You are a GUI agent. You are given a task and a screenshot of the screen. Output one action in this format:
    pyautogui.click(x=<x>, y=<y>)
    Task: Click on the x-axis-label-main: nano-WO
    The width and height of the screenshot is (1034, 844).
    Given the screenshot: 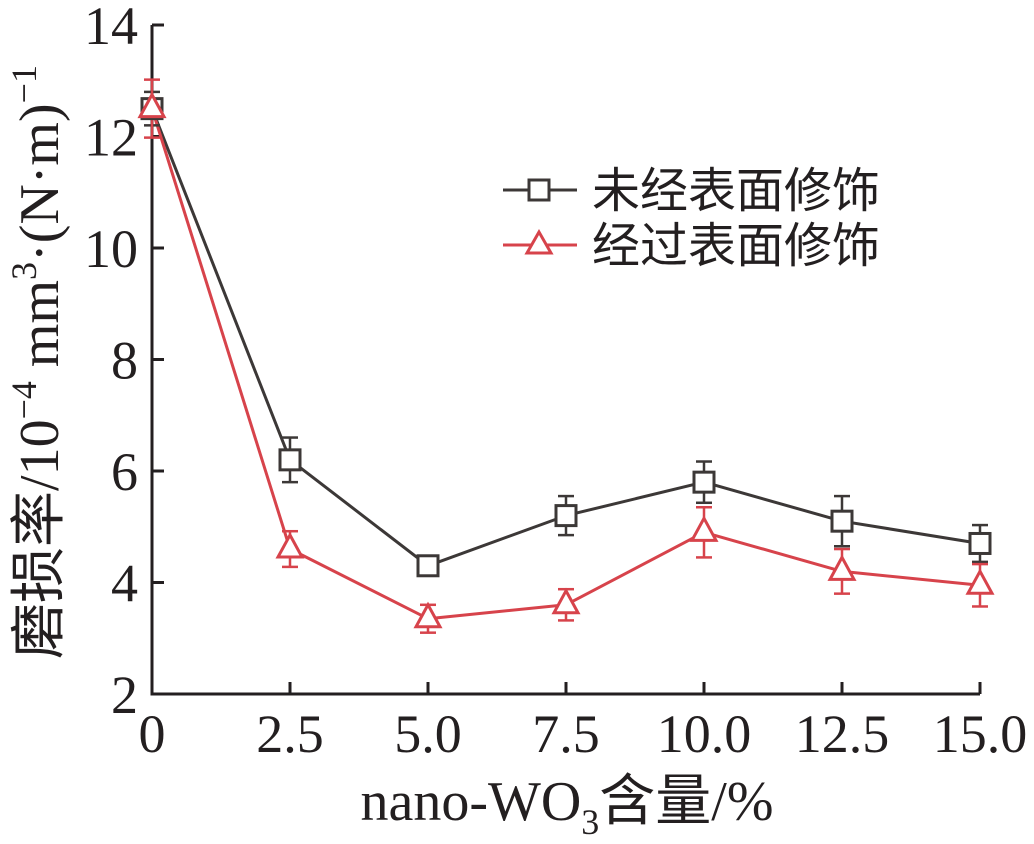 What is the action you would take?
    pyautogui.click(x=470, y=802)
    